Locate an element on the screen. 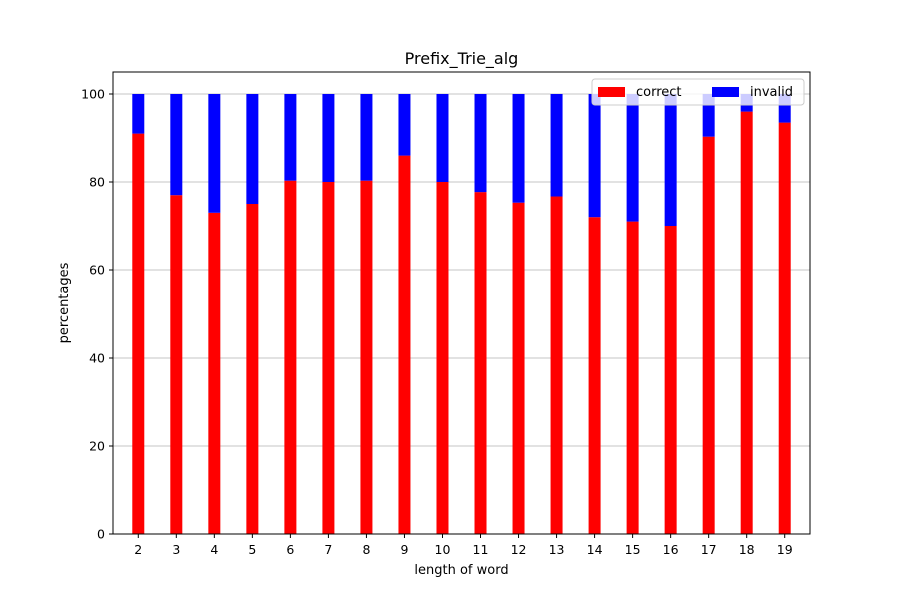  y-axis-label: percentages is located at coordinates (64, 302).